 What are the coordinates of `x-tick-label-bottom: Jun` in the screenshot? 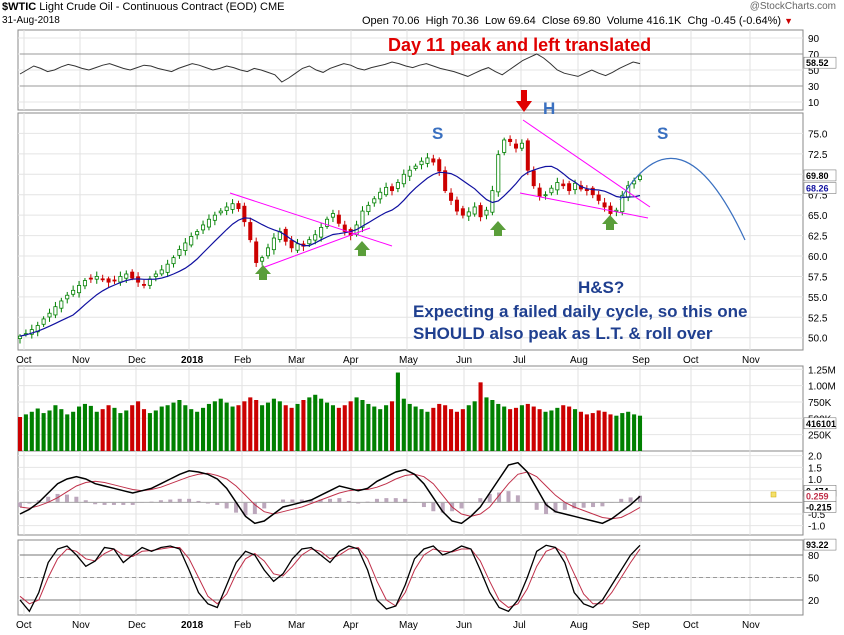 It's located at (464, 625).